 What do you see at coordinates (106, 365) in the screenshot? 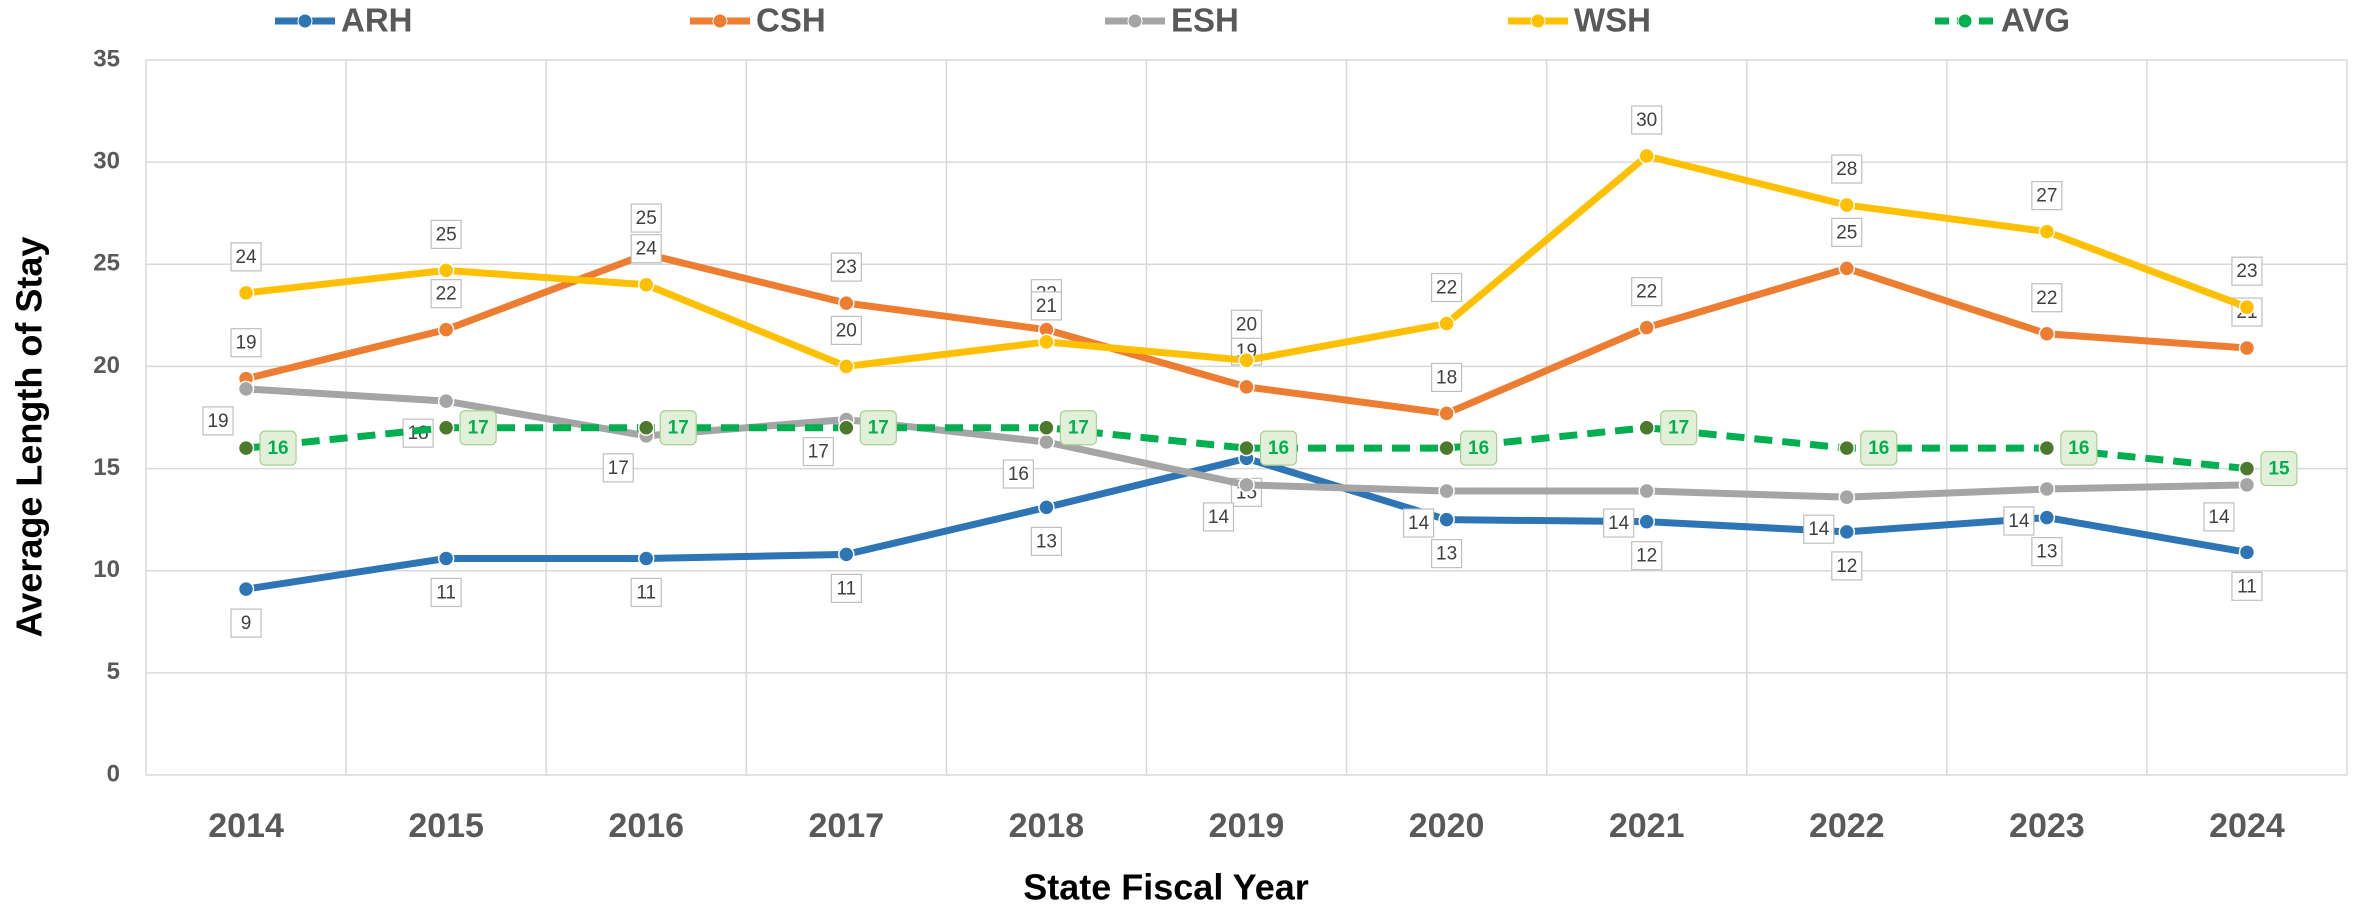
I see `y-tick-label: 20` at bounding box center [106, 365].